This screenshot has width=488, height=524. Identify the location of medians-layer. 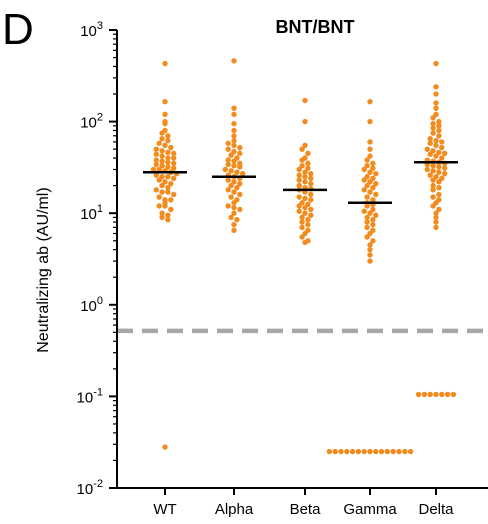
(300, 182).